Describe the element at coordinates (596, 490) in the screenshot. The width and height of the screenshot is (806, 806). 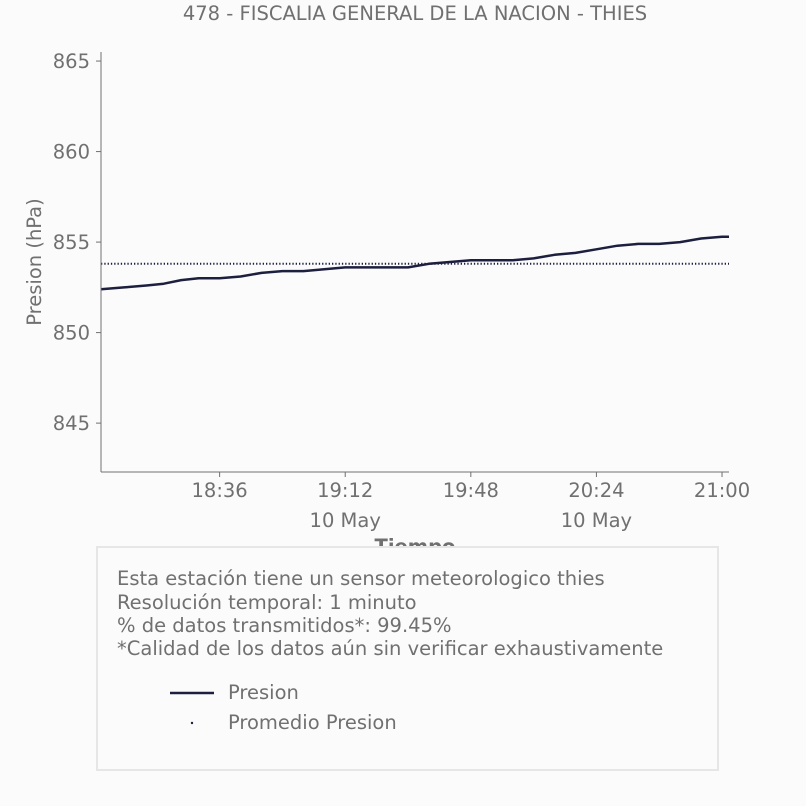
I see `x-tick-label: 20:24` at that location.